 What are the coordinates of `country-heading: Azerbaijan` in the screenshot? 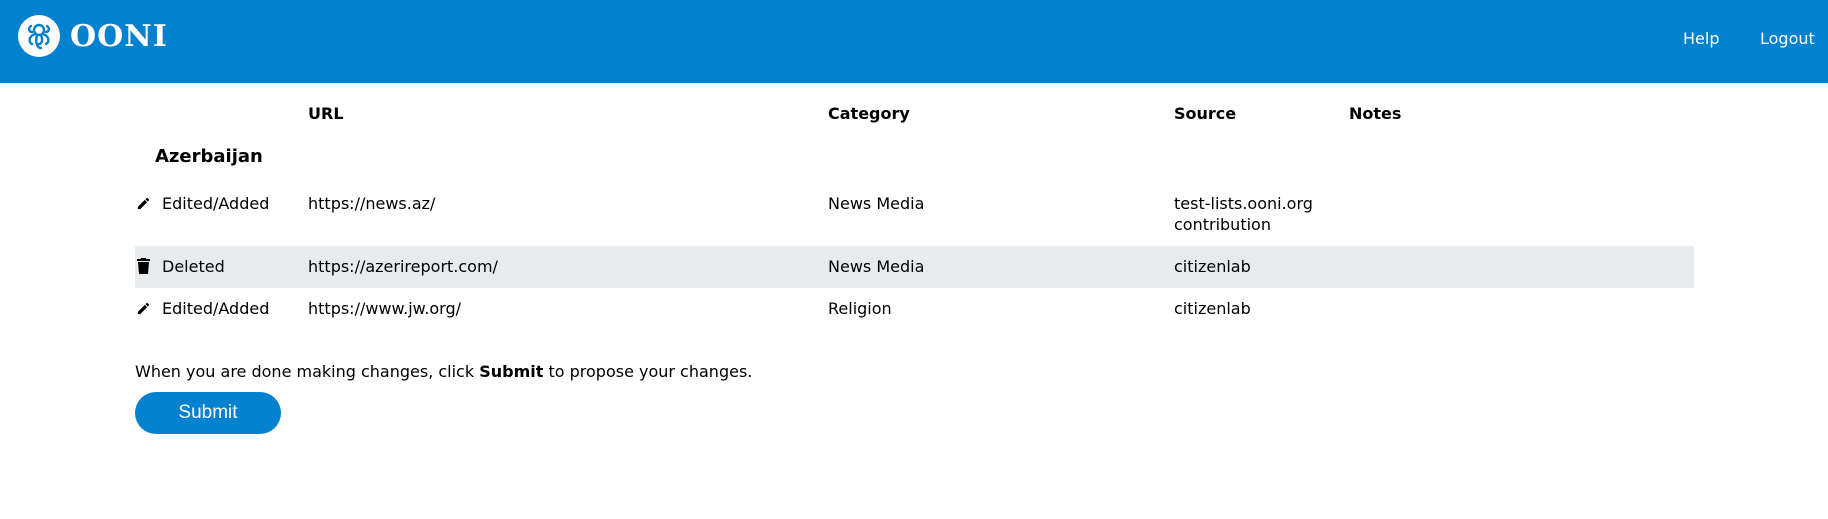 It's located at (209, 156).